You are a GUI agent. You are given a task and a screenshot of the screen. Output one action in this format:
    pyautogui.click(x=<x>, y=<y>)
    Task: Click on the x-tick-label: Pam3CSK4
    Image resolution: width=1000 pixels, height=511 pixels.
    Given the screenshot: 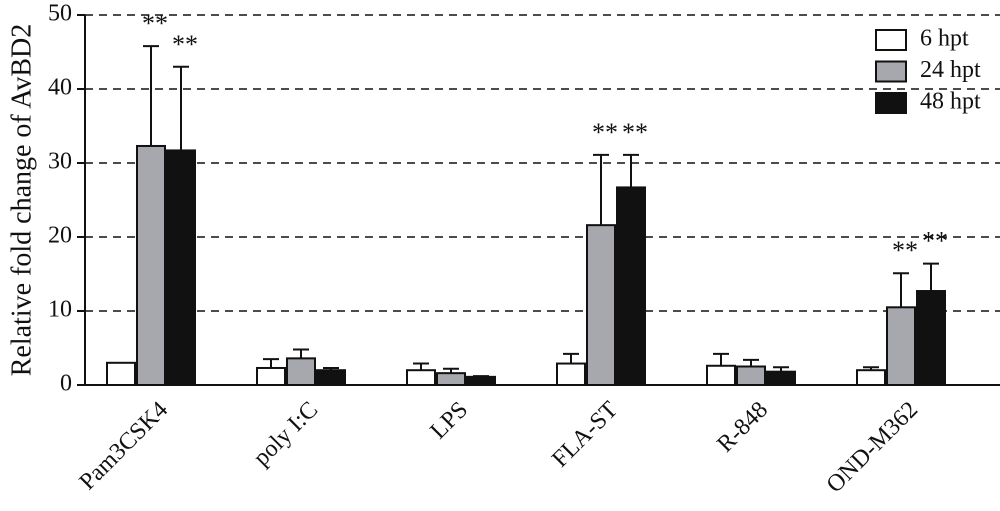 What is the action you would take?
    pyautogui.click(x=124, y=446)
    